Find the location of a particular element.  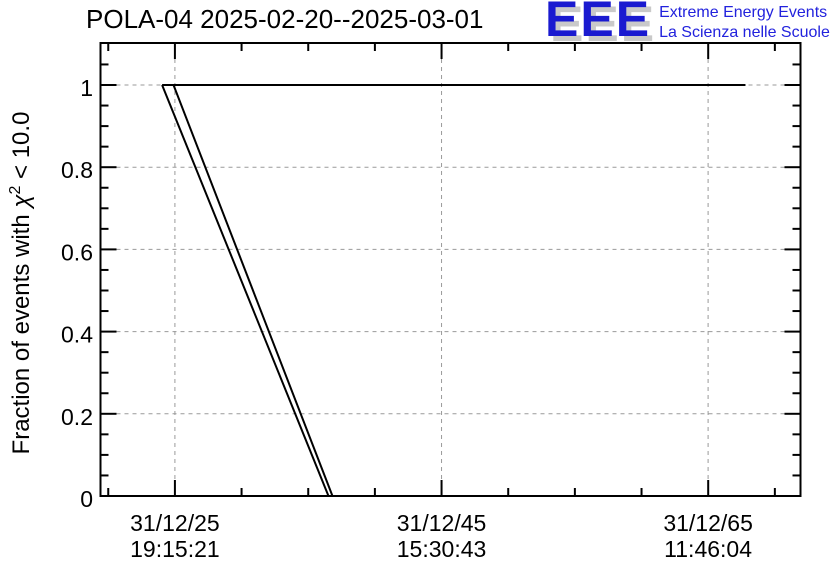

y-tick-label: 0.8 is located at coordinates (77, 170).